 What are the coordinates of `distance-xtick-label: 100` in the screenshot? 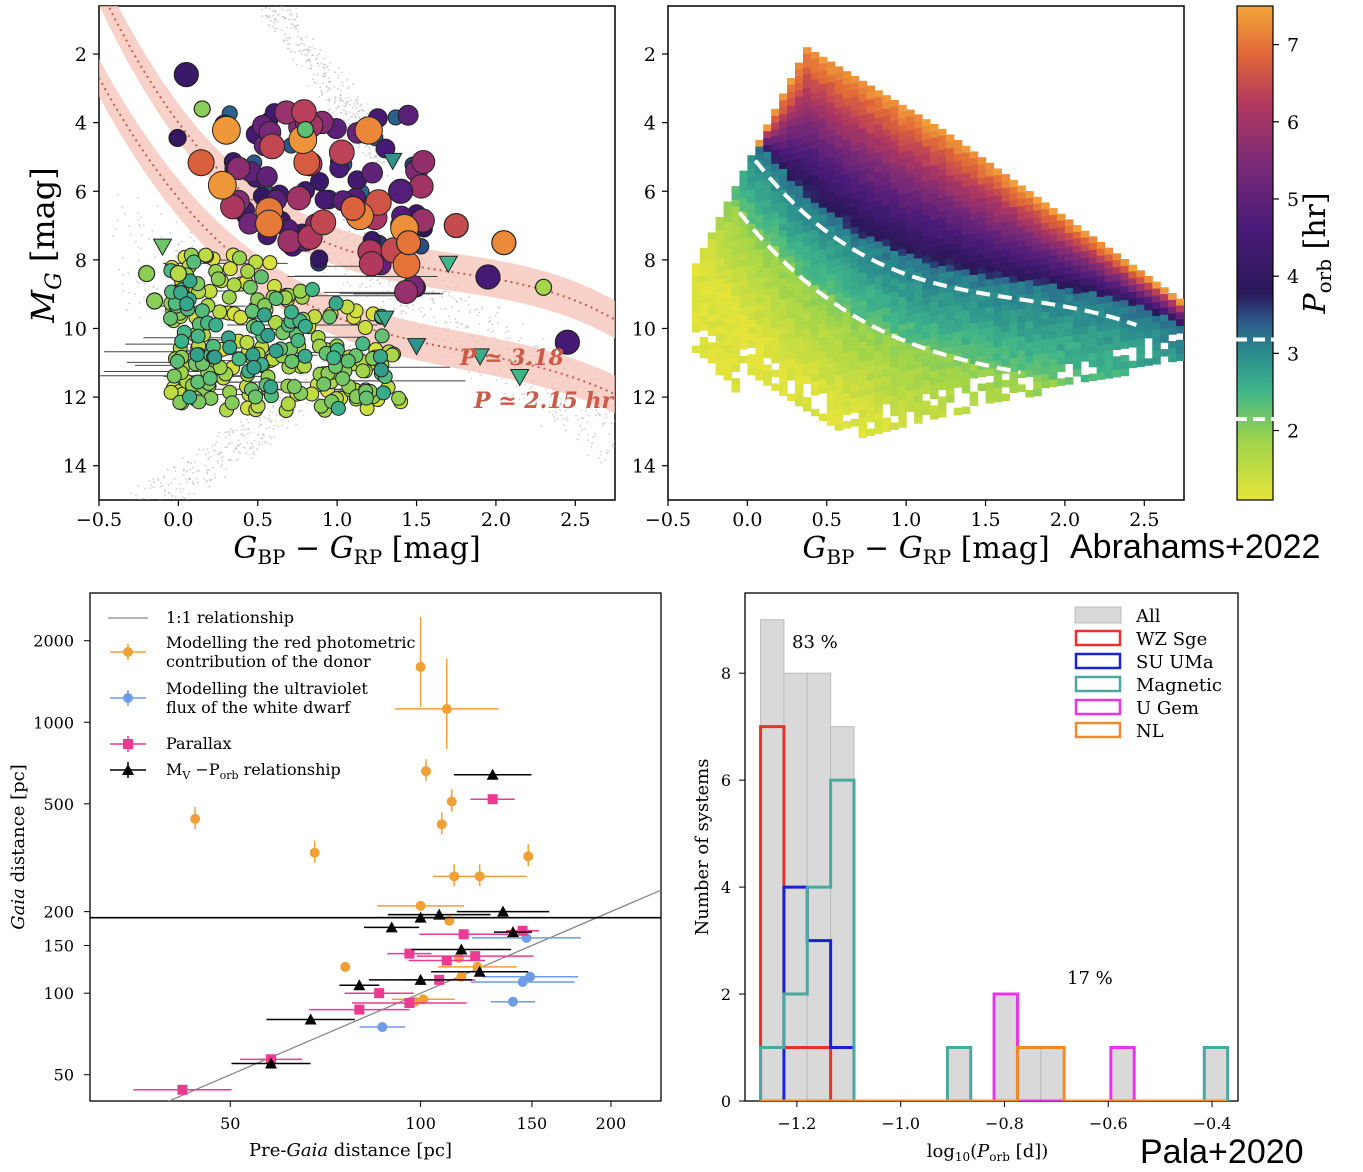 It's located at (420, 1123).